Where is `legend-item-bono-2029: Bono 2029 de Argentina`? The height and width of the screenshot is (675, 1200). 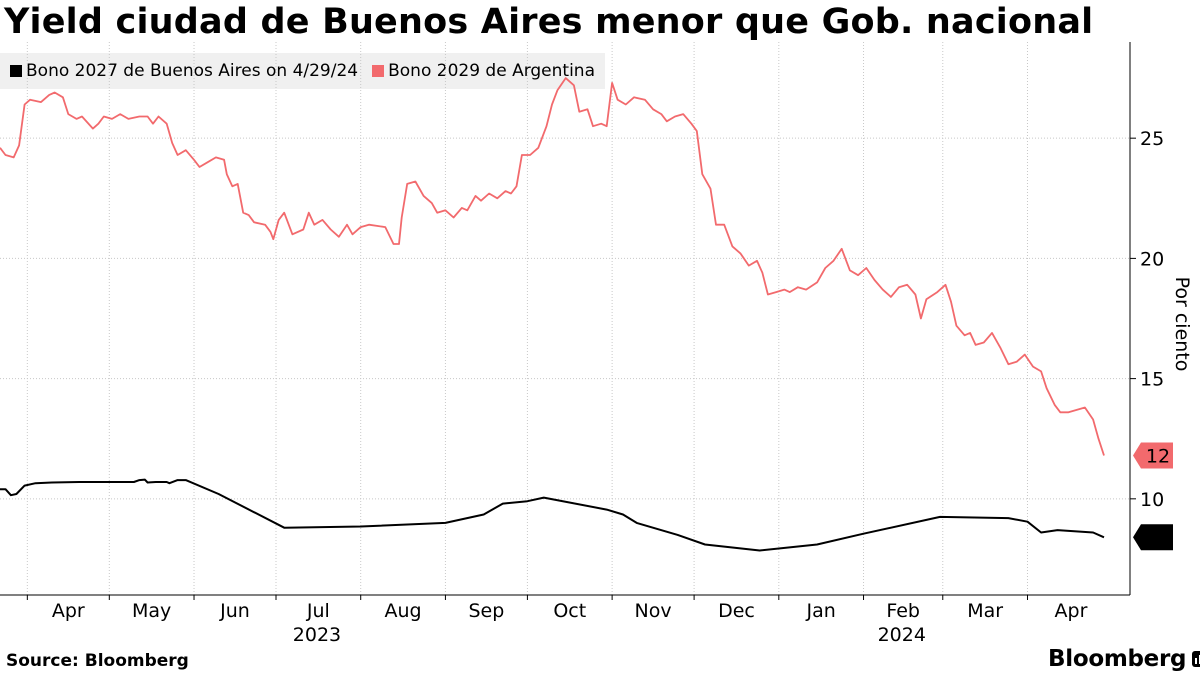 legend-item-bono-2029: Bono 2029 de Argentina is located at coordinates (483, 71).